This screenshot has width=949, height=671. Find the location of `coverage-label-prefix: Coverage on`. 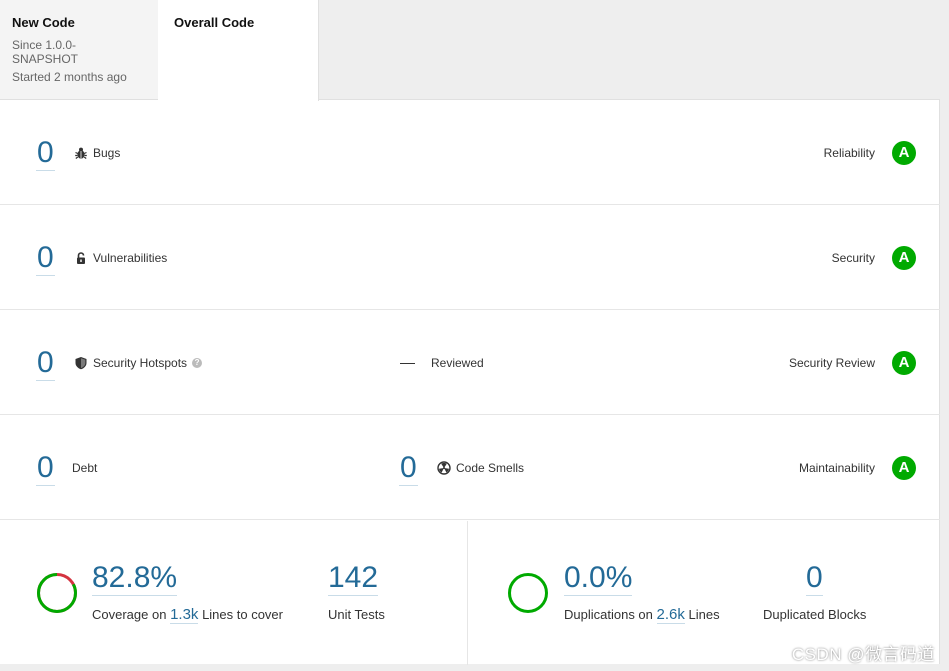

coverage-label-prefix: Coverage on is located at coordinates (129, 614).